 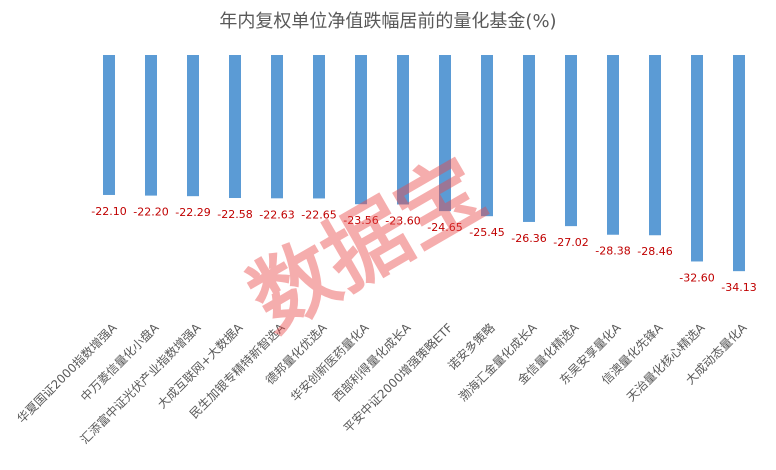 I want to click on chart-title: 年内复权单位净值跌幅居前的量化基金(%), so click(x=387, y=21).